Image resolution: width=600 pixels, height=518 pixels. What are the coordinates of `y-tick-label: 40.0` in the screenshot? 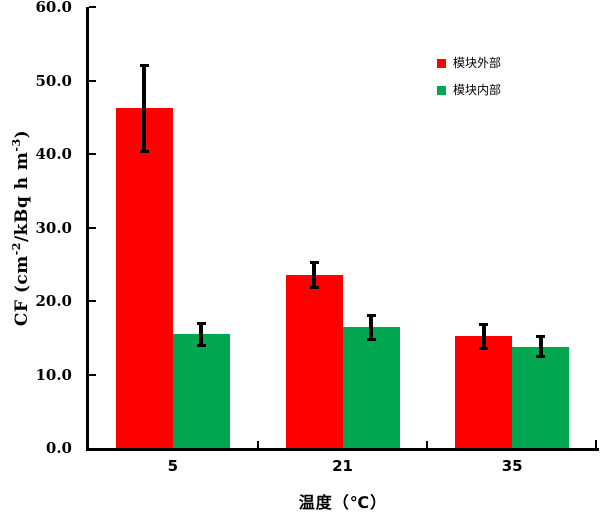 It's located at (53, 154).